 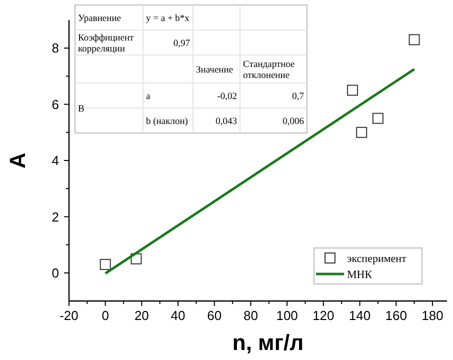 I want to click on x-tick-label: 100, so click(x=287, y=315).